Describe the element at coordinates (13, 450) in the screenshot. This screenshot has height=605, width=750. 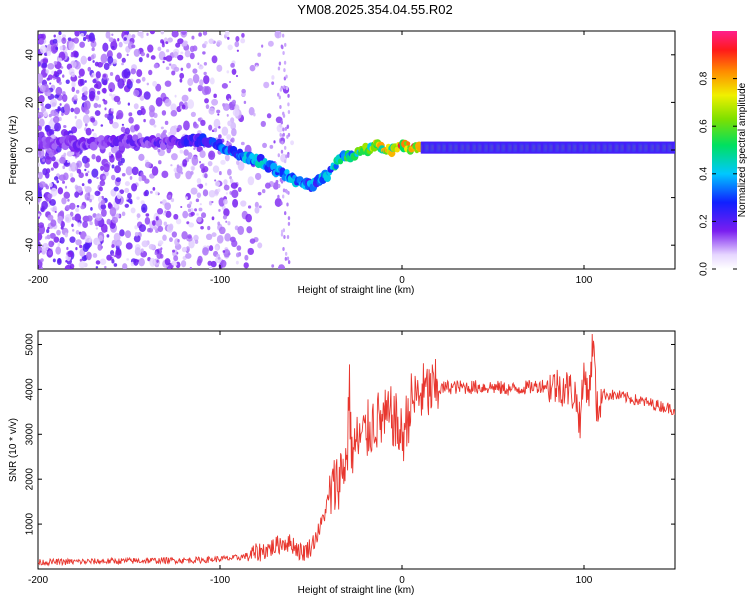
I see `snr-y-axis-label: SNR (10 * v/v)` at that location.